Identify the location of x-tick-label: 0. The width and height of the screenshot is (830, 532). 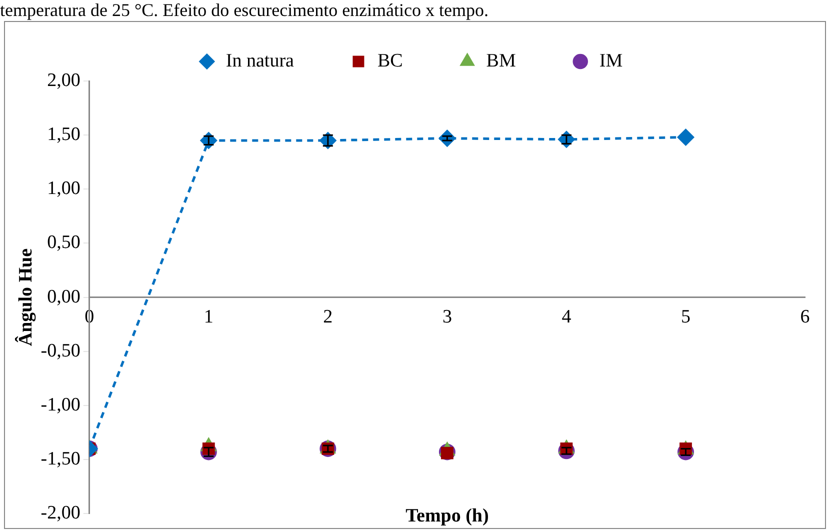
(89, 317).